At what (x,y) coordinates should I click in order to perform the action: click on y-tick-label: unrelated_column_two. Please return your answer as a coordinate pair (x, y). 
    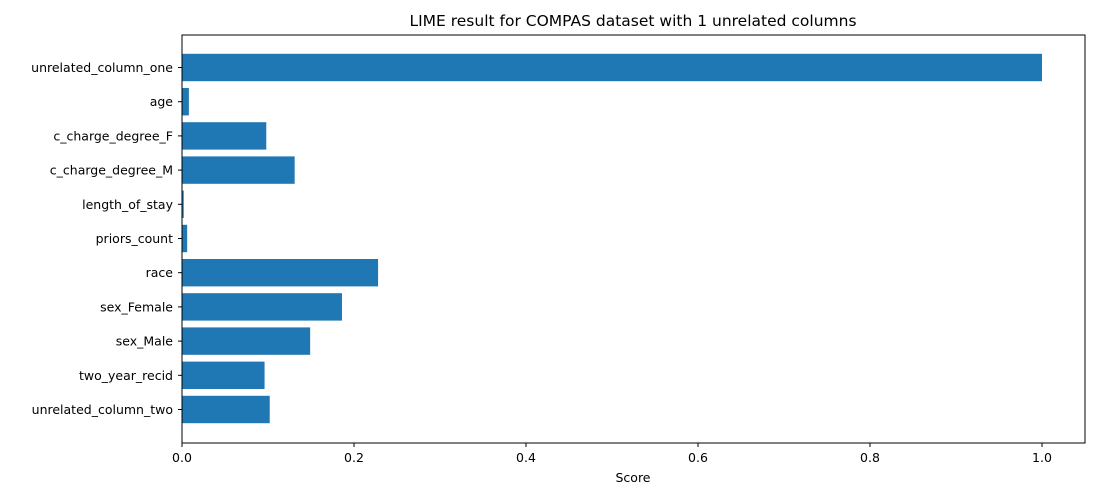
    Looking at the image, I should click on (102, 409).